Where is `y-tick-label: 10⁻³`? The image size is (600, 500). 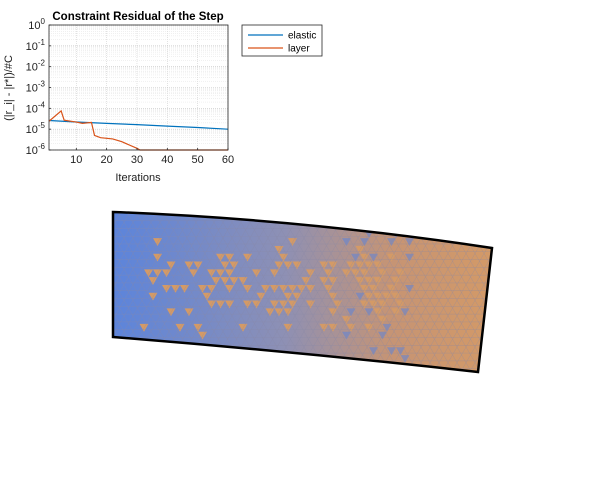
y-tick-label: 10⁻³ is located at coordinates (36, 87).